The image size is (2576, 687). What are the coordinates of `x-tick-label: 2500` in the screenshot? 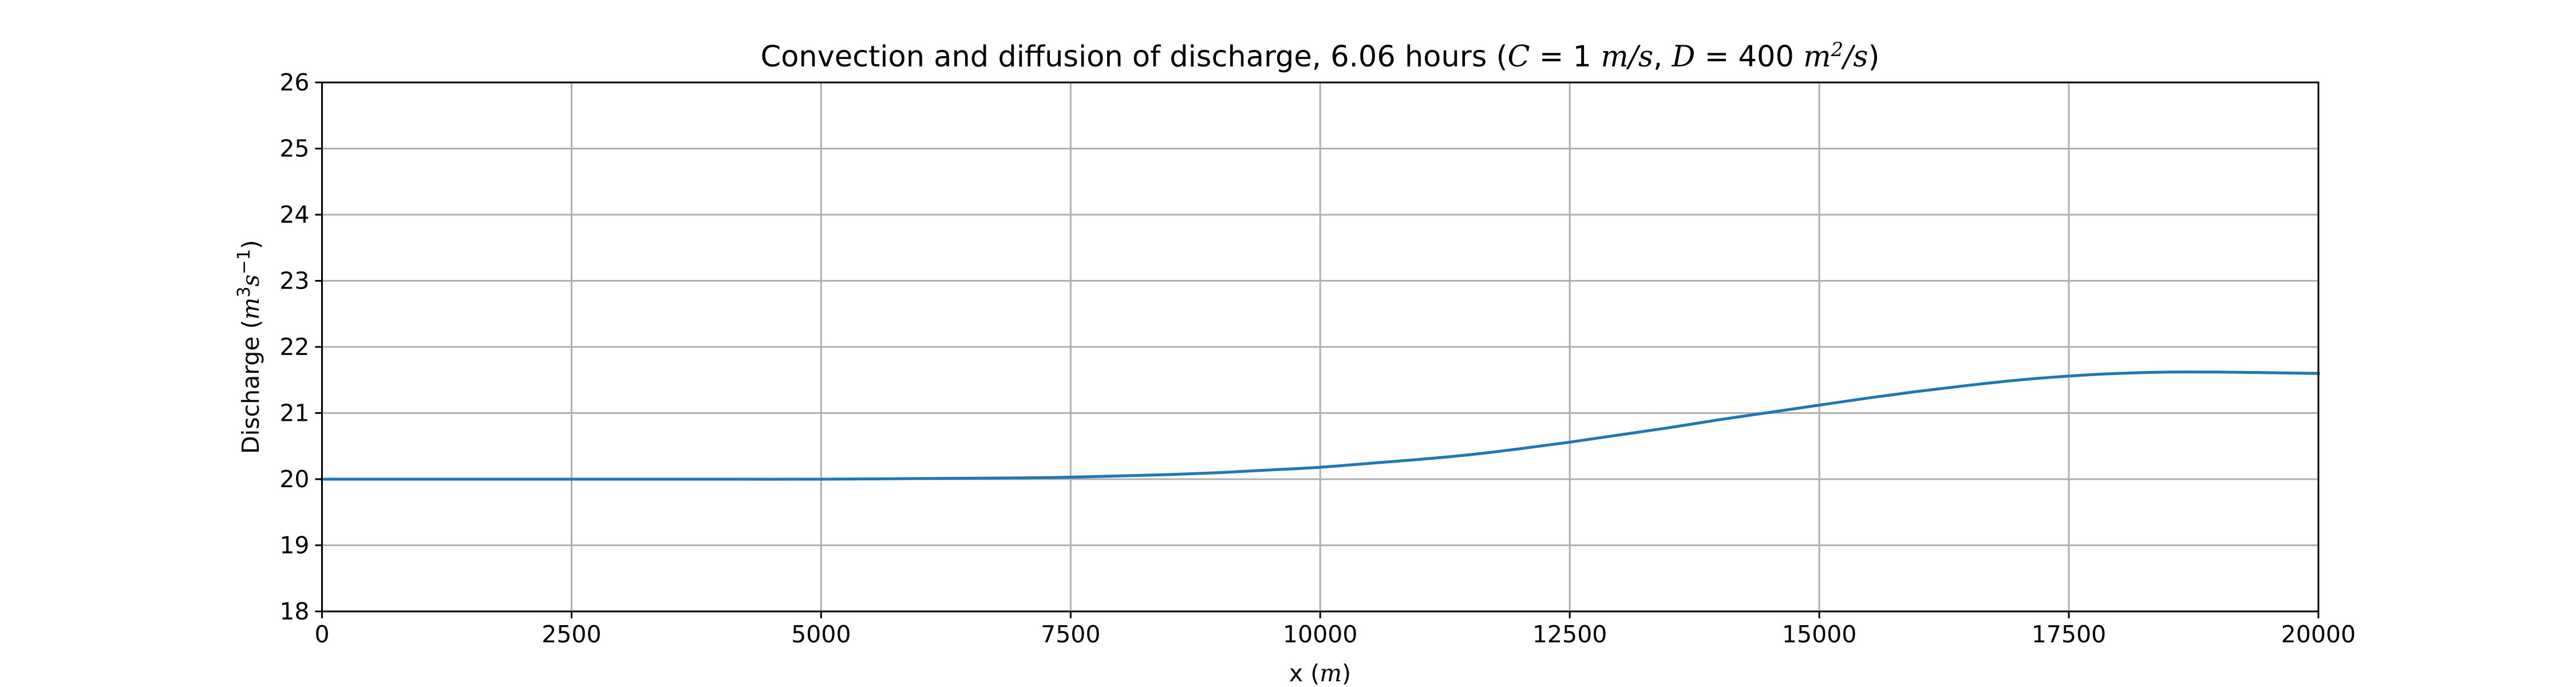 It's located at (571, 634).